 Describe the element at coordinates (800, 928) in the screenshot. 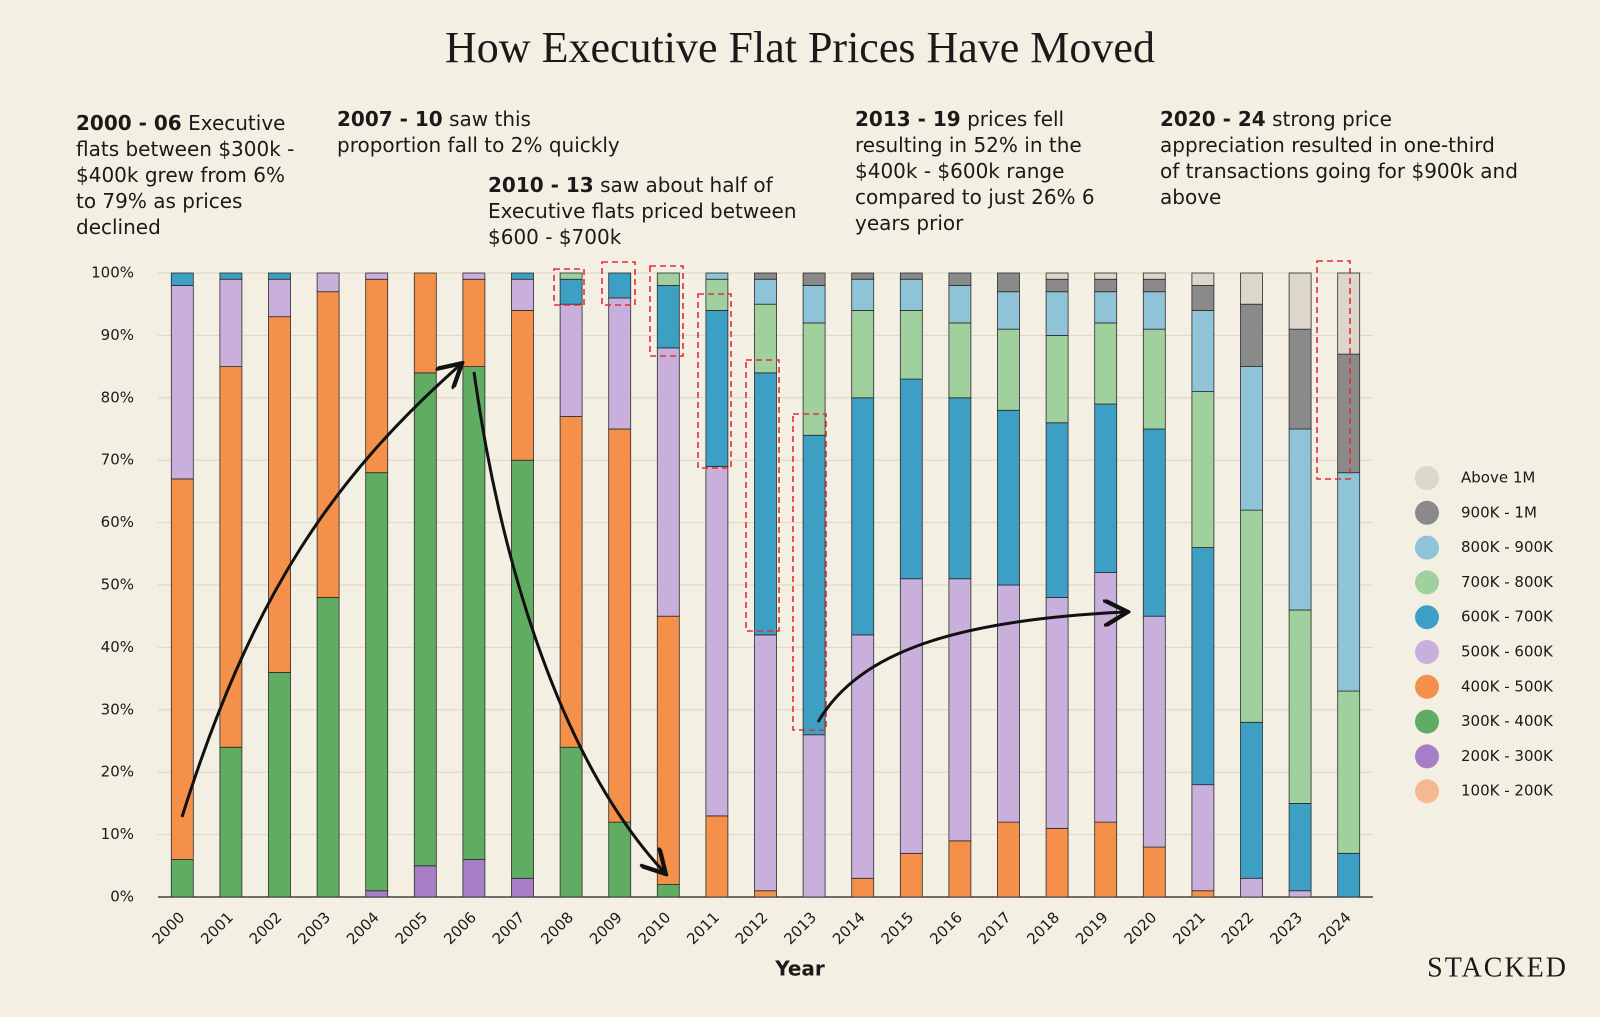

I see `x-tick-label: 2013` at that location.